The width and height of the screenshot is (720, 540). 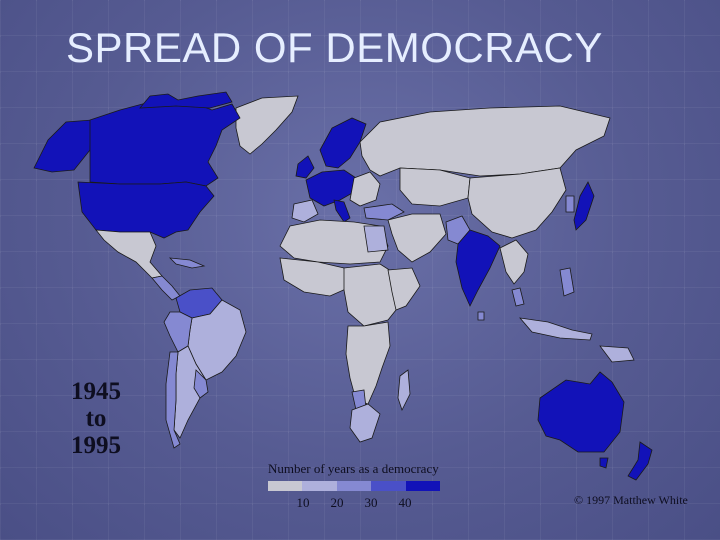 What do you see at coordinates (384, 212) in the screenshot?
I see `turkey` at bounding box center [384, 212].